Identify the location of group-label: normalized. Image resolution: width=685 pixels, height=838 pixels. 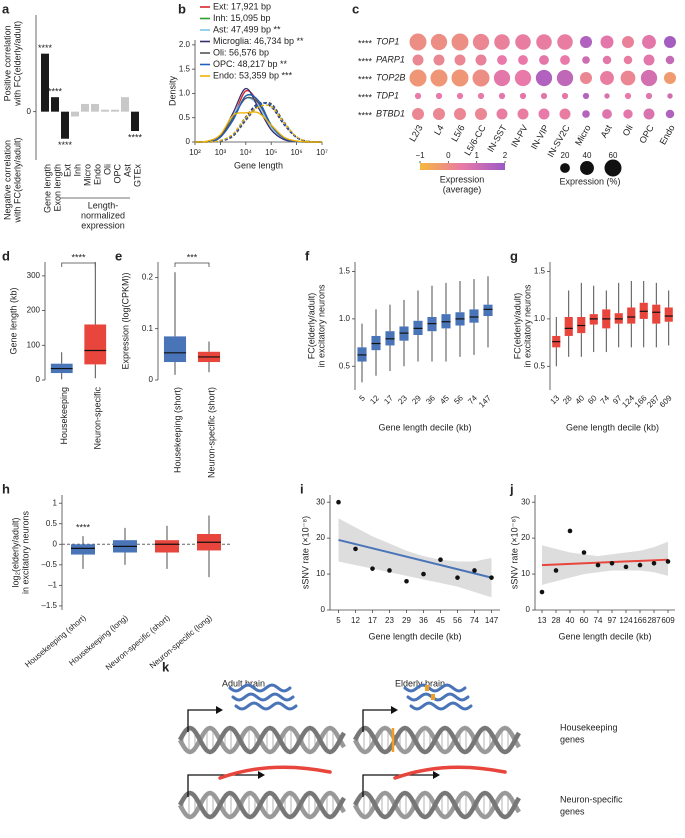
(103, 215).